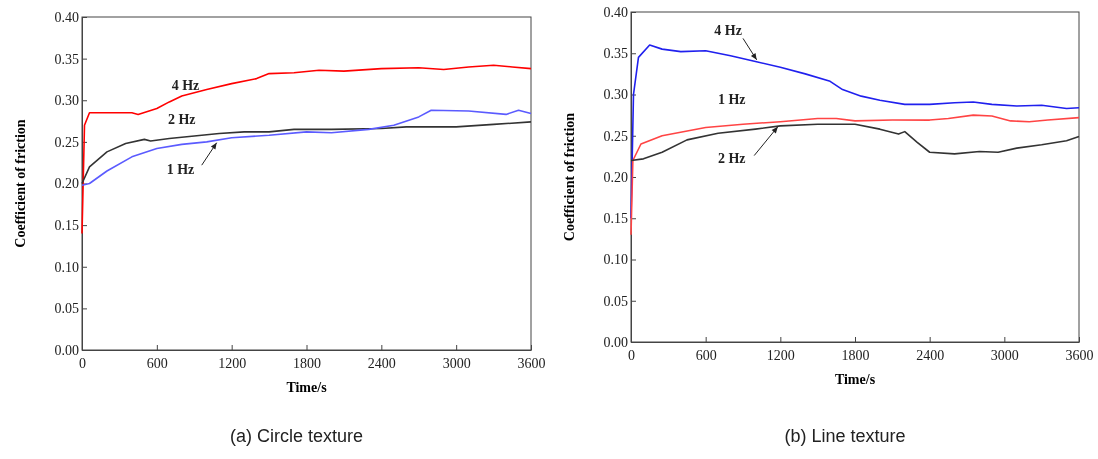  Describe the element at coordinates (845, 436) in the screenshot. I see `text: (b) Line texture` at that location.